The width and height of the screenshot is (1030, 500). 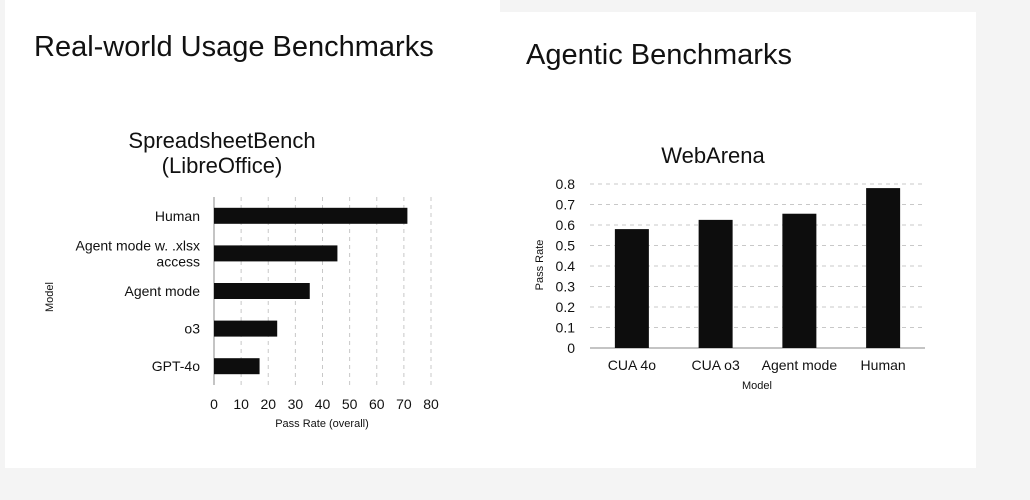 I want to click on x-axis-label: Model, so click(x=757, y=386).